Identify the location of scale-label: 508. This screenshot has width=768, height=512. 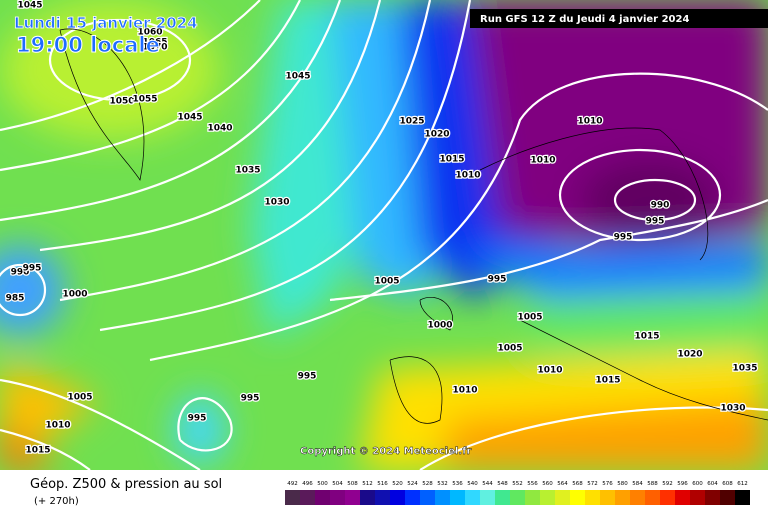
(352, 484).